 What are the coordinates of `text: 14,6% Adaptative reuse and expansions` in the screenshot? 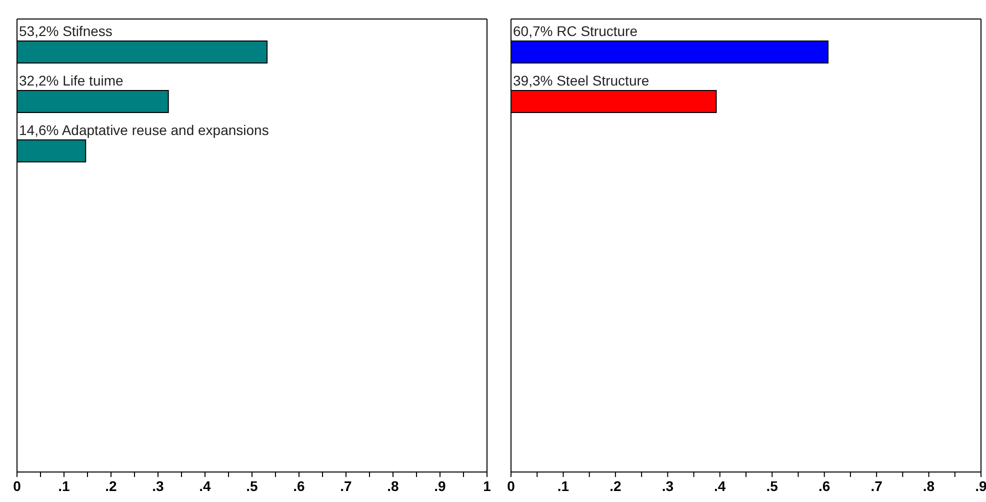 It's located at (144, 130).